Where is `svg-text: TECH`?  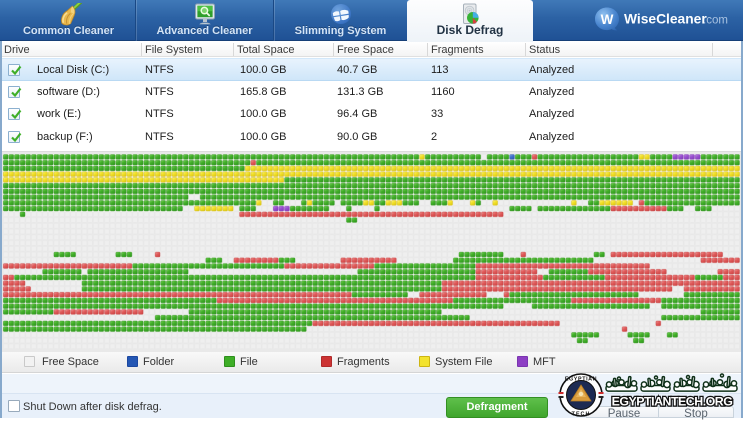 svg-text: TECH is located at coordinates (581, 414).